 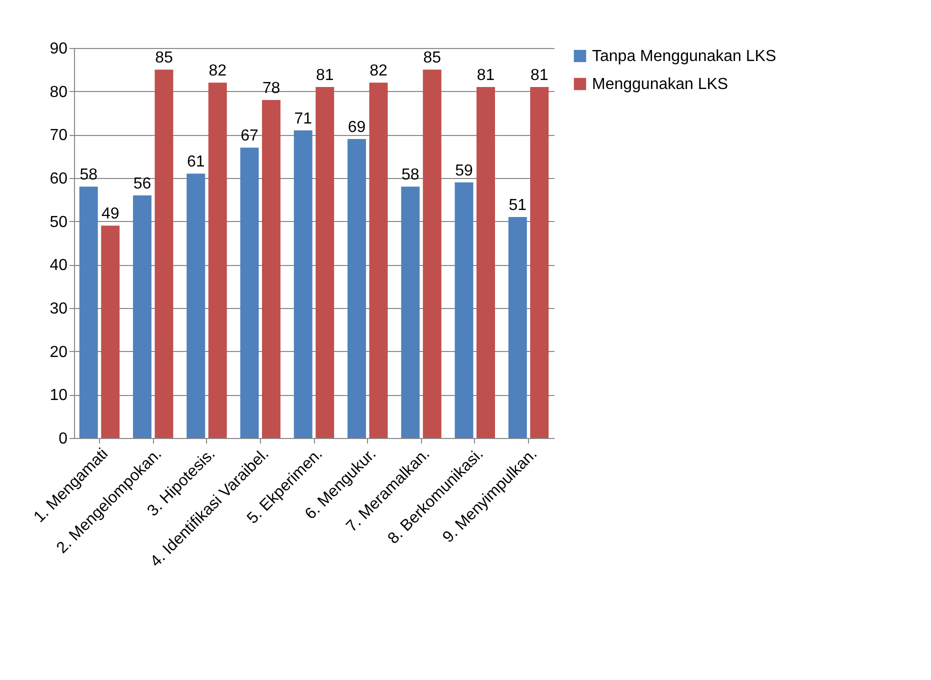 What do you see at coordinates (59, 49) in the screenshot?
I see `y-tick-label: 90` at bounding box center [59, 49].